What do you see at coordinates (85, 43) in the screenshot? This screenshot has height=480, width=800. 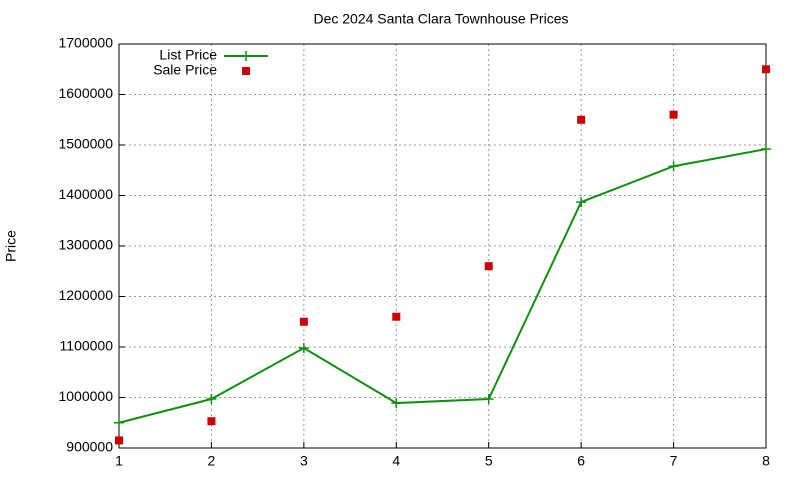 I see `y-tick-label: 1700000` at bounding box center [85, 43].